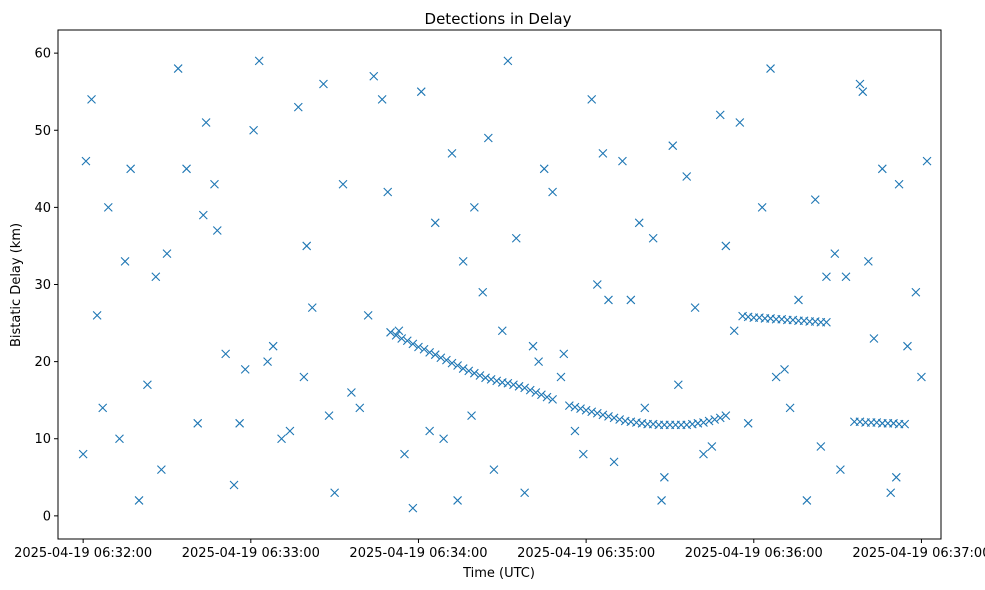 This screenshot has height=590, width=985. What do you see at coordinates (498, 573) in the screenshot?
I see `x-axis-label: Time (UTC)` at bounding box center [498, 573].